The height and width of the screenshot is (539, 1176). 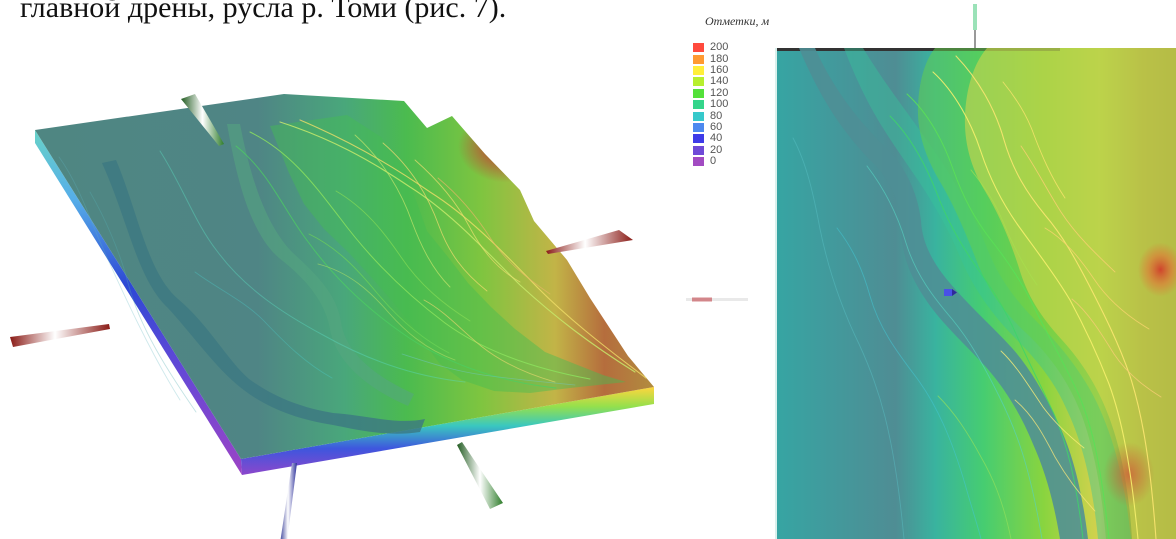 I want to click on legend-item: 80, so click(x=710, y=115).